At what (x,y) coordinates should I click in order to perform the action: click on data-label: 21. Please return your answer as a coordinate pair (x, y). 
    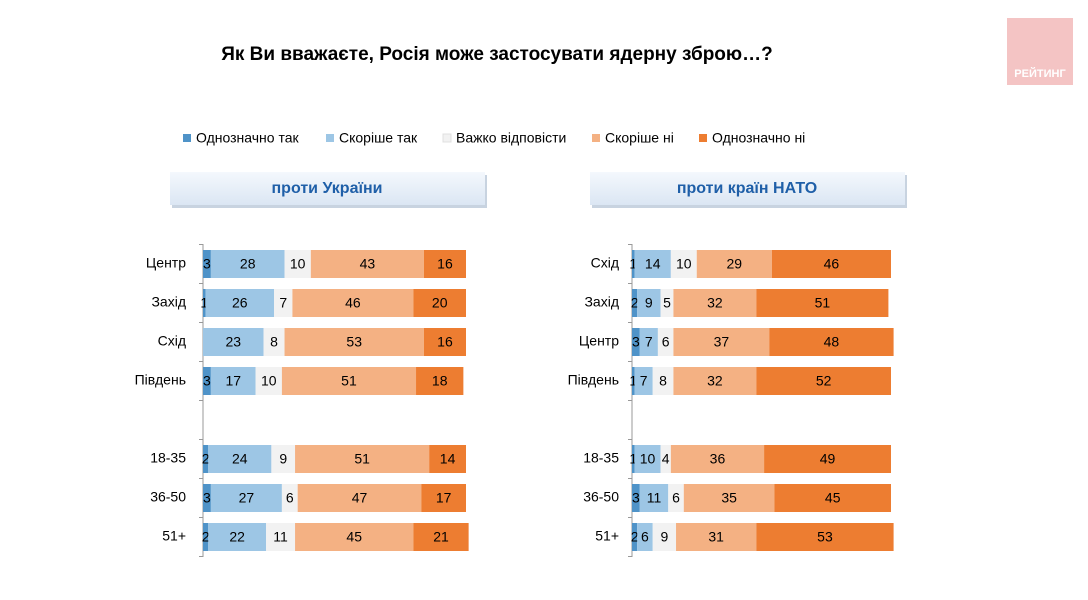
    Looking at the image, I should click on (441, 537).